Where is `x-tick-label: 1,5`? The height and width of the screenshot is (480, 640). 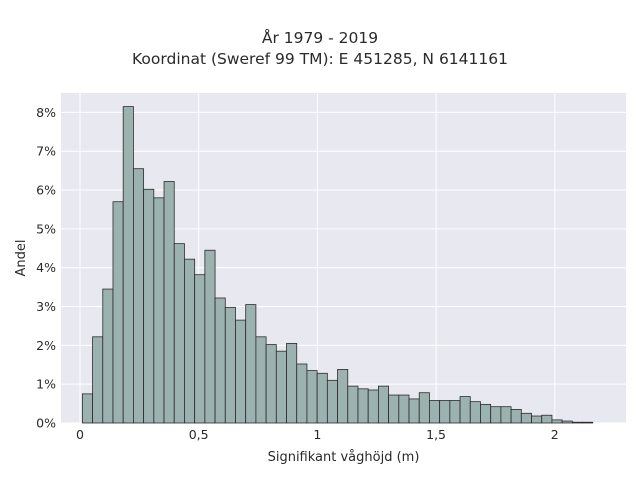
x-tick-label: 1,5 is located at coordinates (436, 434).